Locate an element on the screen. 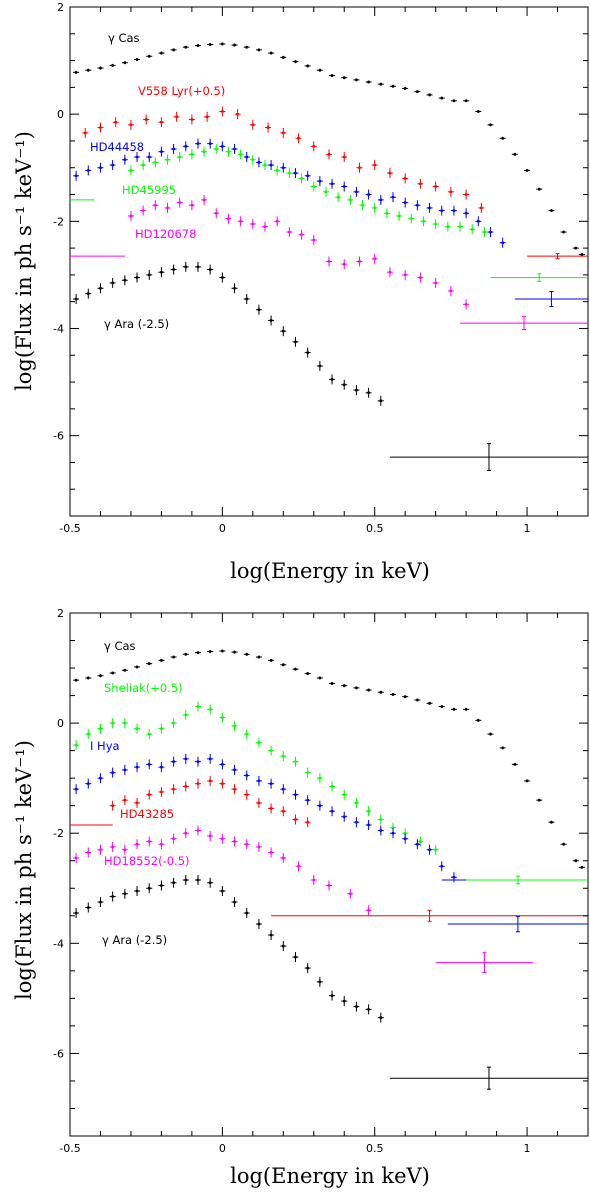 The width and height of the screenshot is (590, 1193). y-tick-label: -4 is located at coordinates (58, 328).